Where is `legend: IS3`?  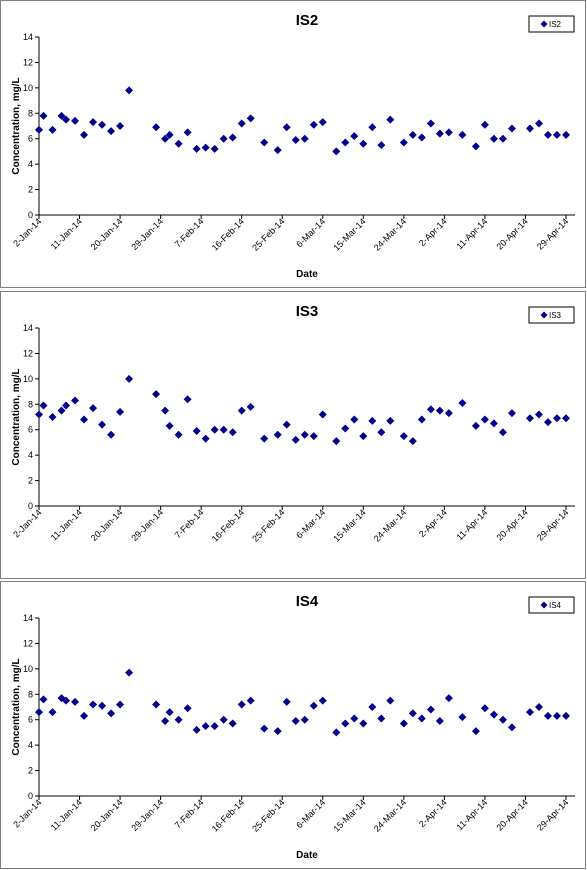
legend: IS3 is located at coordinates (551, 315).